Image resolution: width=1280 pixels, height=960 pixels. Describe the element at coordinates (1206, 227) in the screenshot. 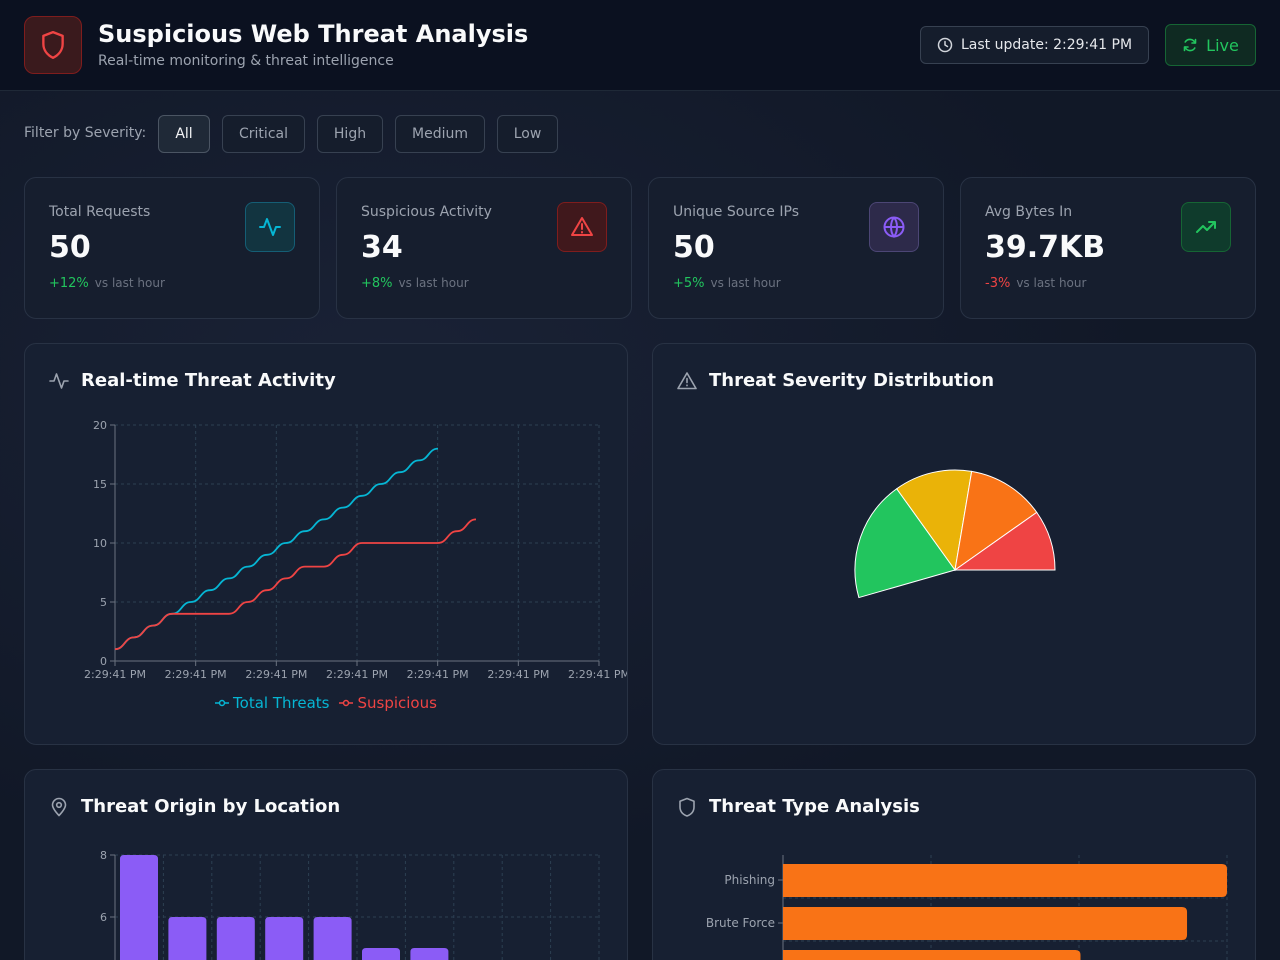

I see `trending-up-icon` at that location.